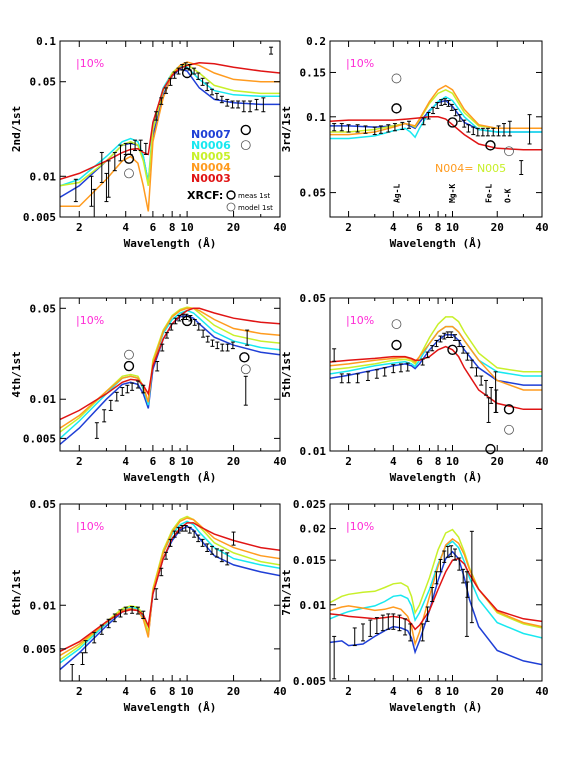 The image size is (572, 762). What do you see at coordinates (316, 41) in the screenshot?
I see `y-tick-label: 0.2` at bounding box center [316, 41].